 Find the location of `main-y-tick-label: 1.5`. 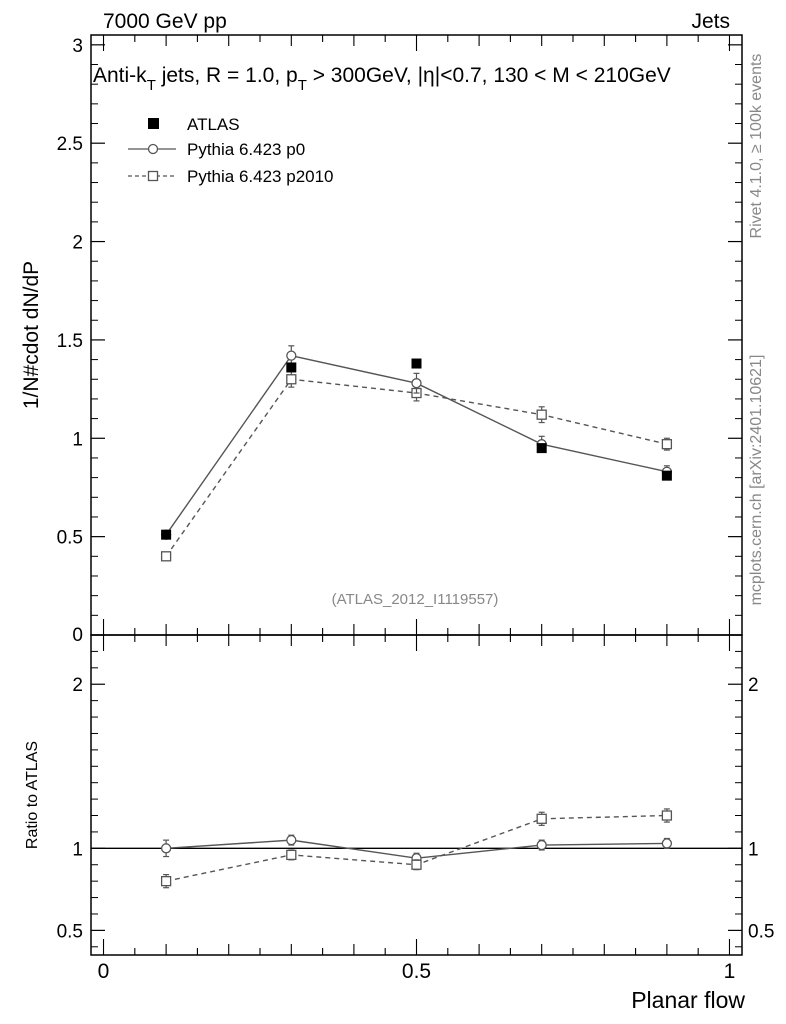

main-y-tick-label: 1.5 is located at coordinates (70, 341).